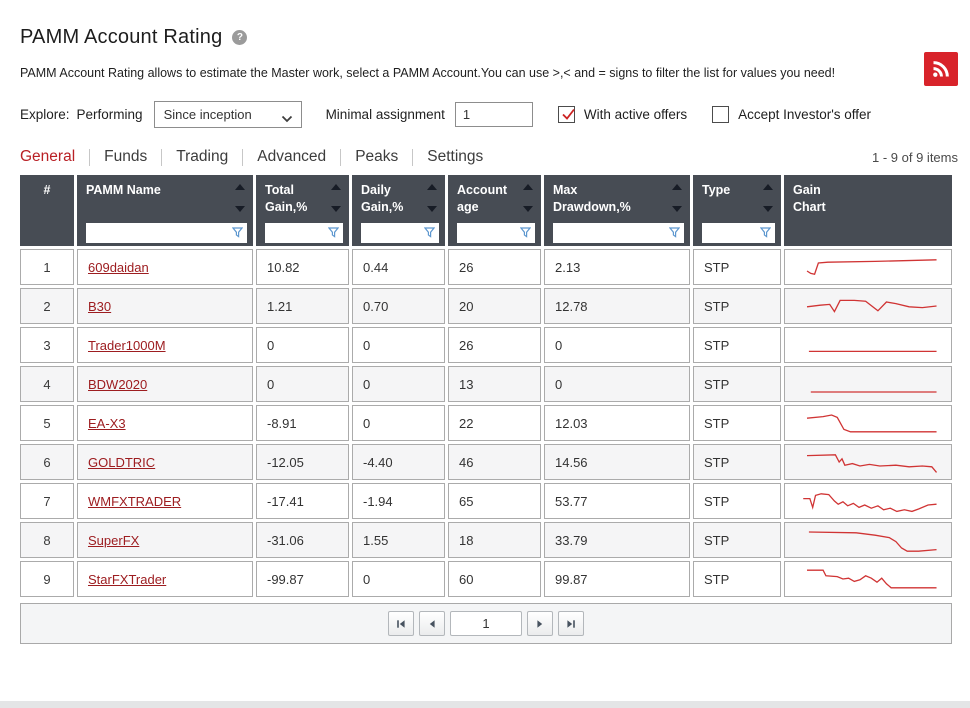 The width and height of the screenshot is (970, 708). I want to click on next-page-button, so click(540, 623).